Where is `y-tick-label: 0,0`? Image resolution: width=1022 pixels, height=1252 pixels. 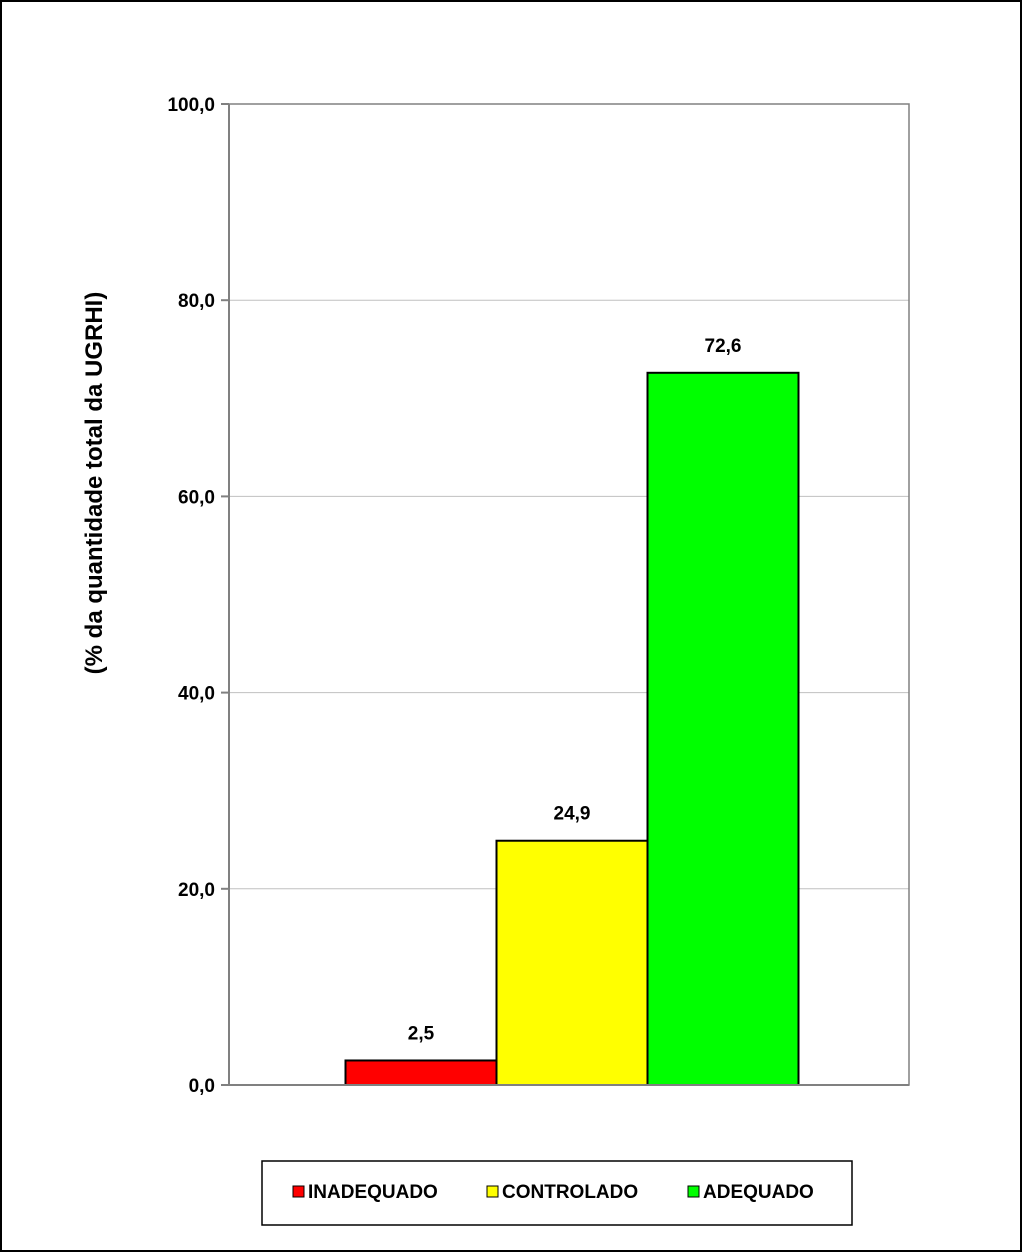 y-tick-label: 0,0 is located at coordinates (202, 1086).